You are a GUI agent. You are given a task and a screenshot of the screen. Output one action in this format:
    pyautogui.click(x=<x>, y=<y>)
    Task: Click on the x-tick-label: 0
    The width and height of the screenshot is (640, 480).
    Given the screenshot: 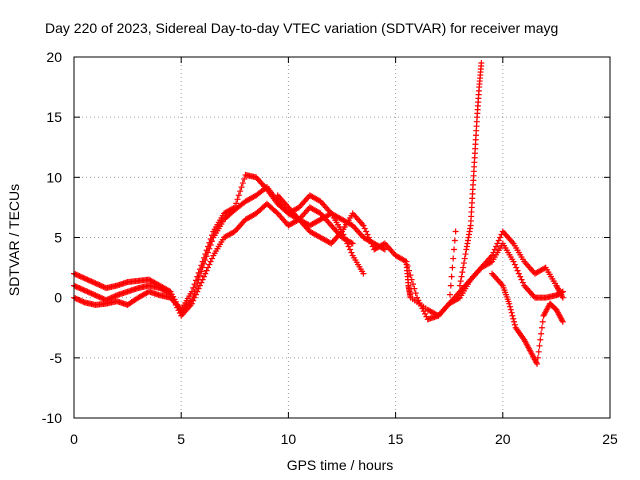 What is the action you would take?
    pyautogui.click(x=74, y=439)
    